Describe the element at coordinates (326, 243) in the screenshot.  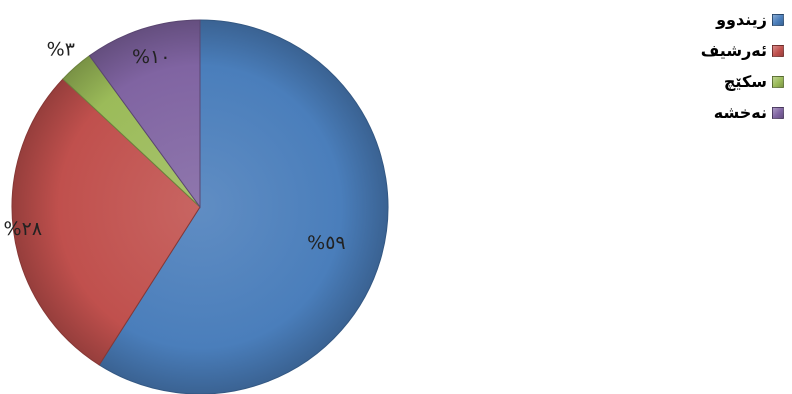
I see `data-label-live: %٥٩` at that location.